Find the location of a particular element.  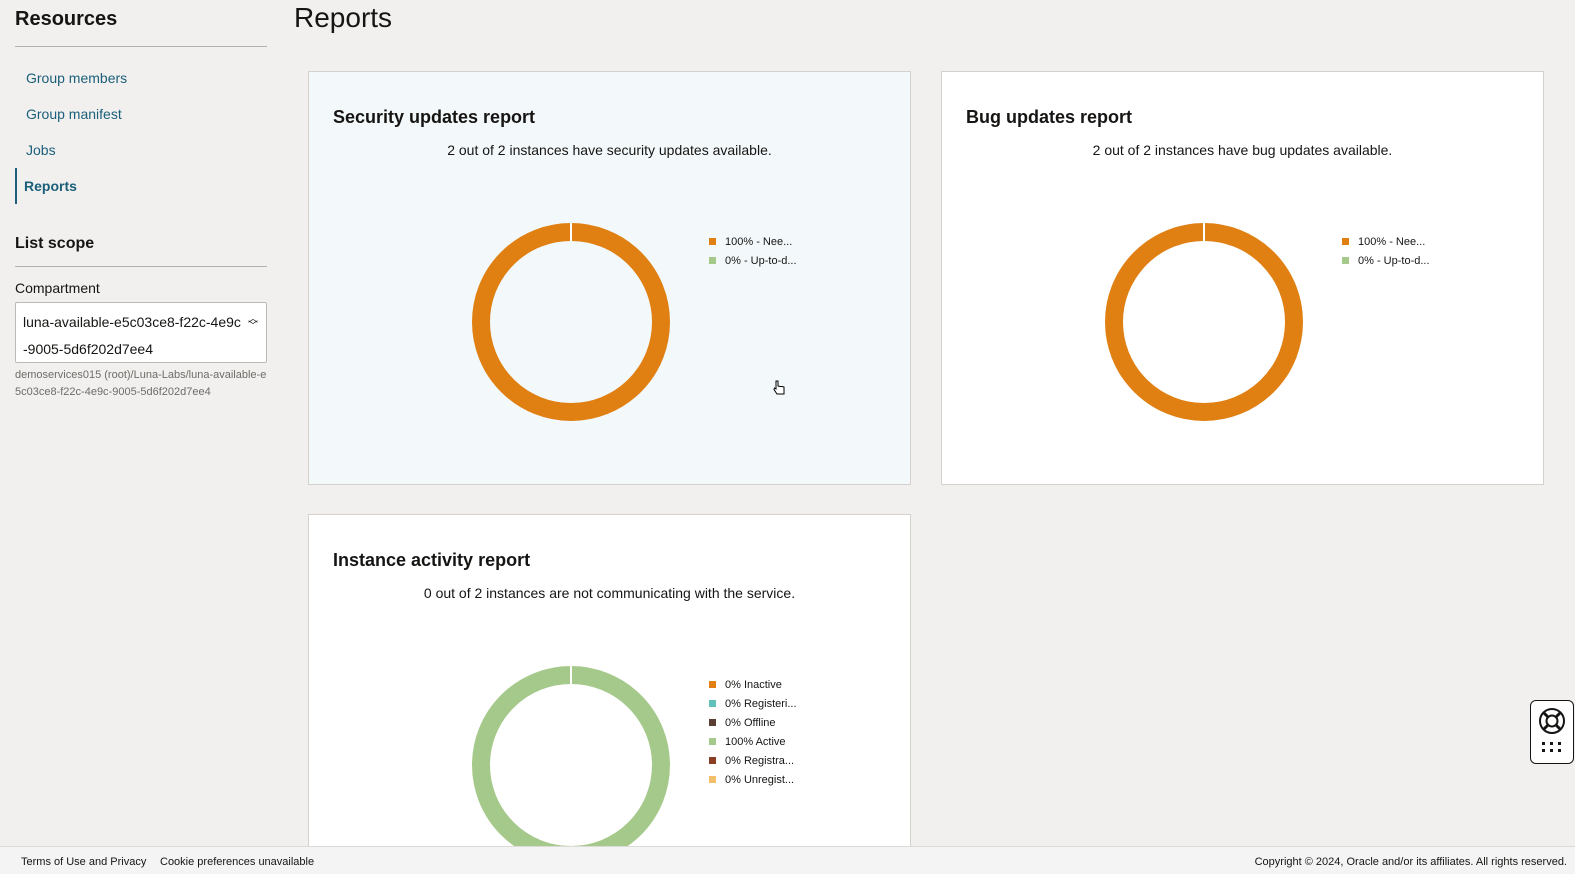

legend-item: 100% Active is located at coordinates (753, 744).